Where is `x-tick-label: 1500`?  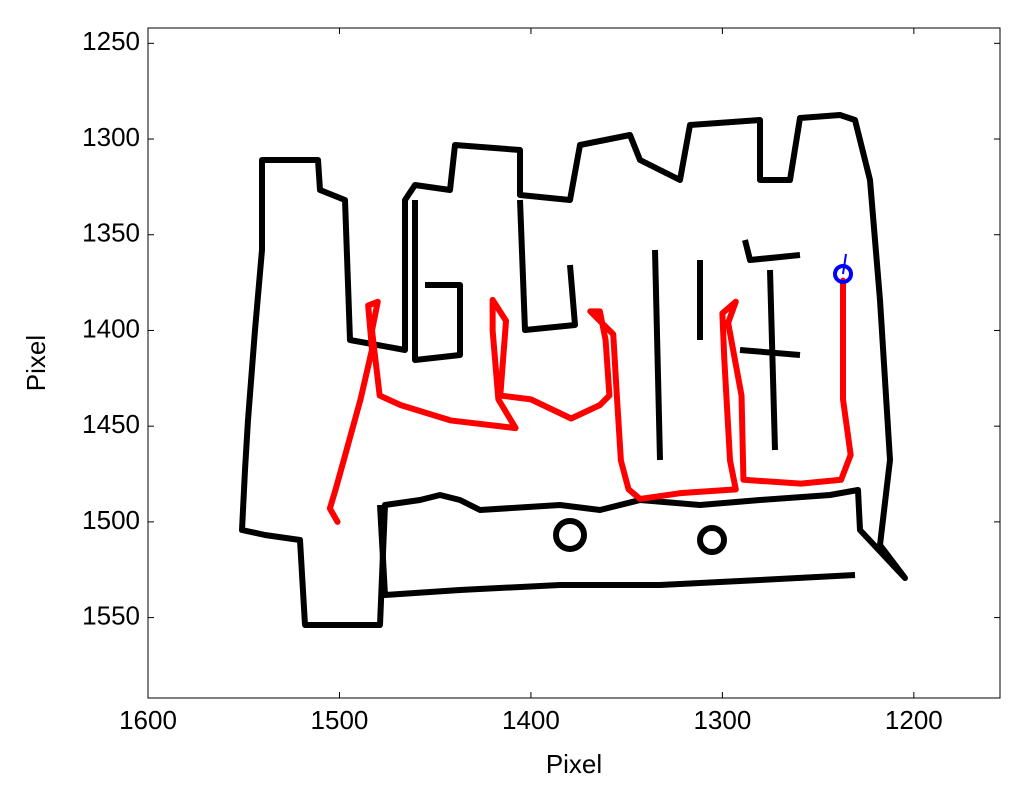
x-tick-label: 1500 is located at coordinates (340, 720).